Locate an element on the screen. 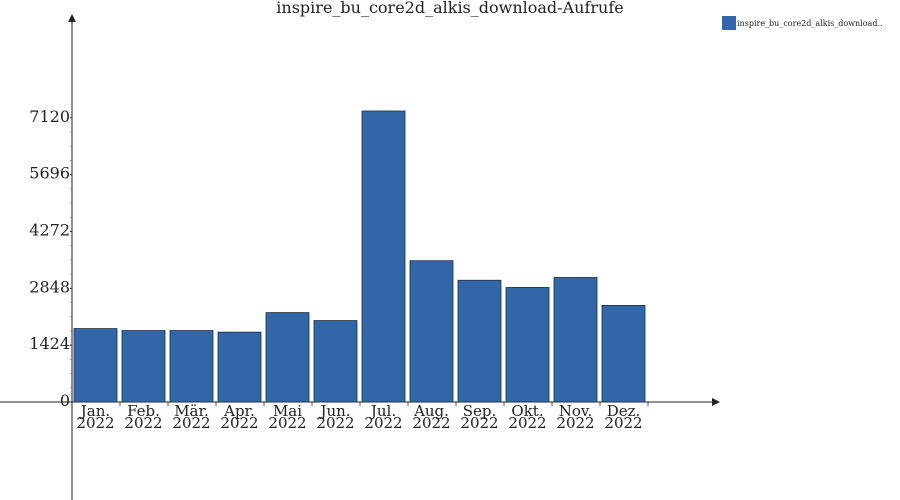 This screenshot has width=900, height=500. x-tick-label-month: Jul. is located at coordinates (382, 411).